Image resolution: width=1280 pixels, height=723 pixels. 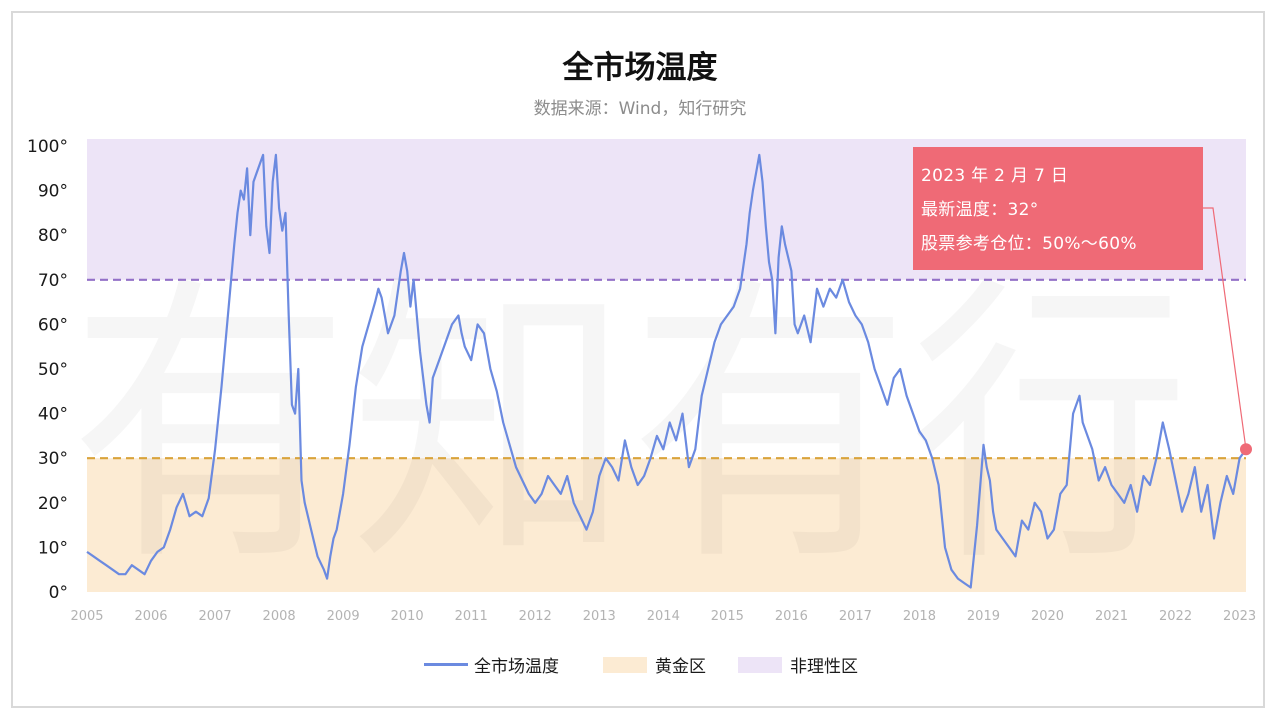 What do you see at coordinates (53, 236) in the screenshot?
I see `y-tick-label: 80°` at bounding box center [53, 236].